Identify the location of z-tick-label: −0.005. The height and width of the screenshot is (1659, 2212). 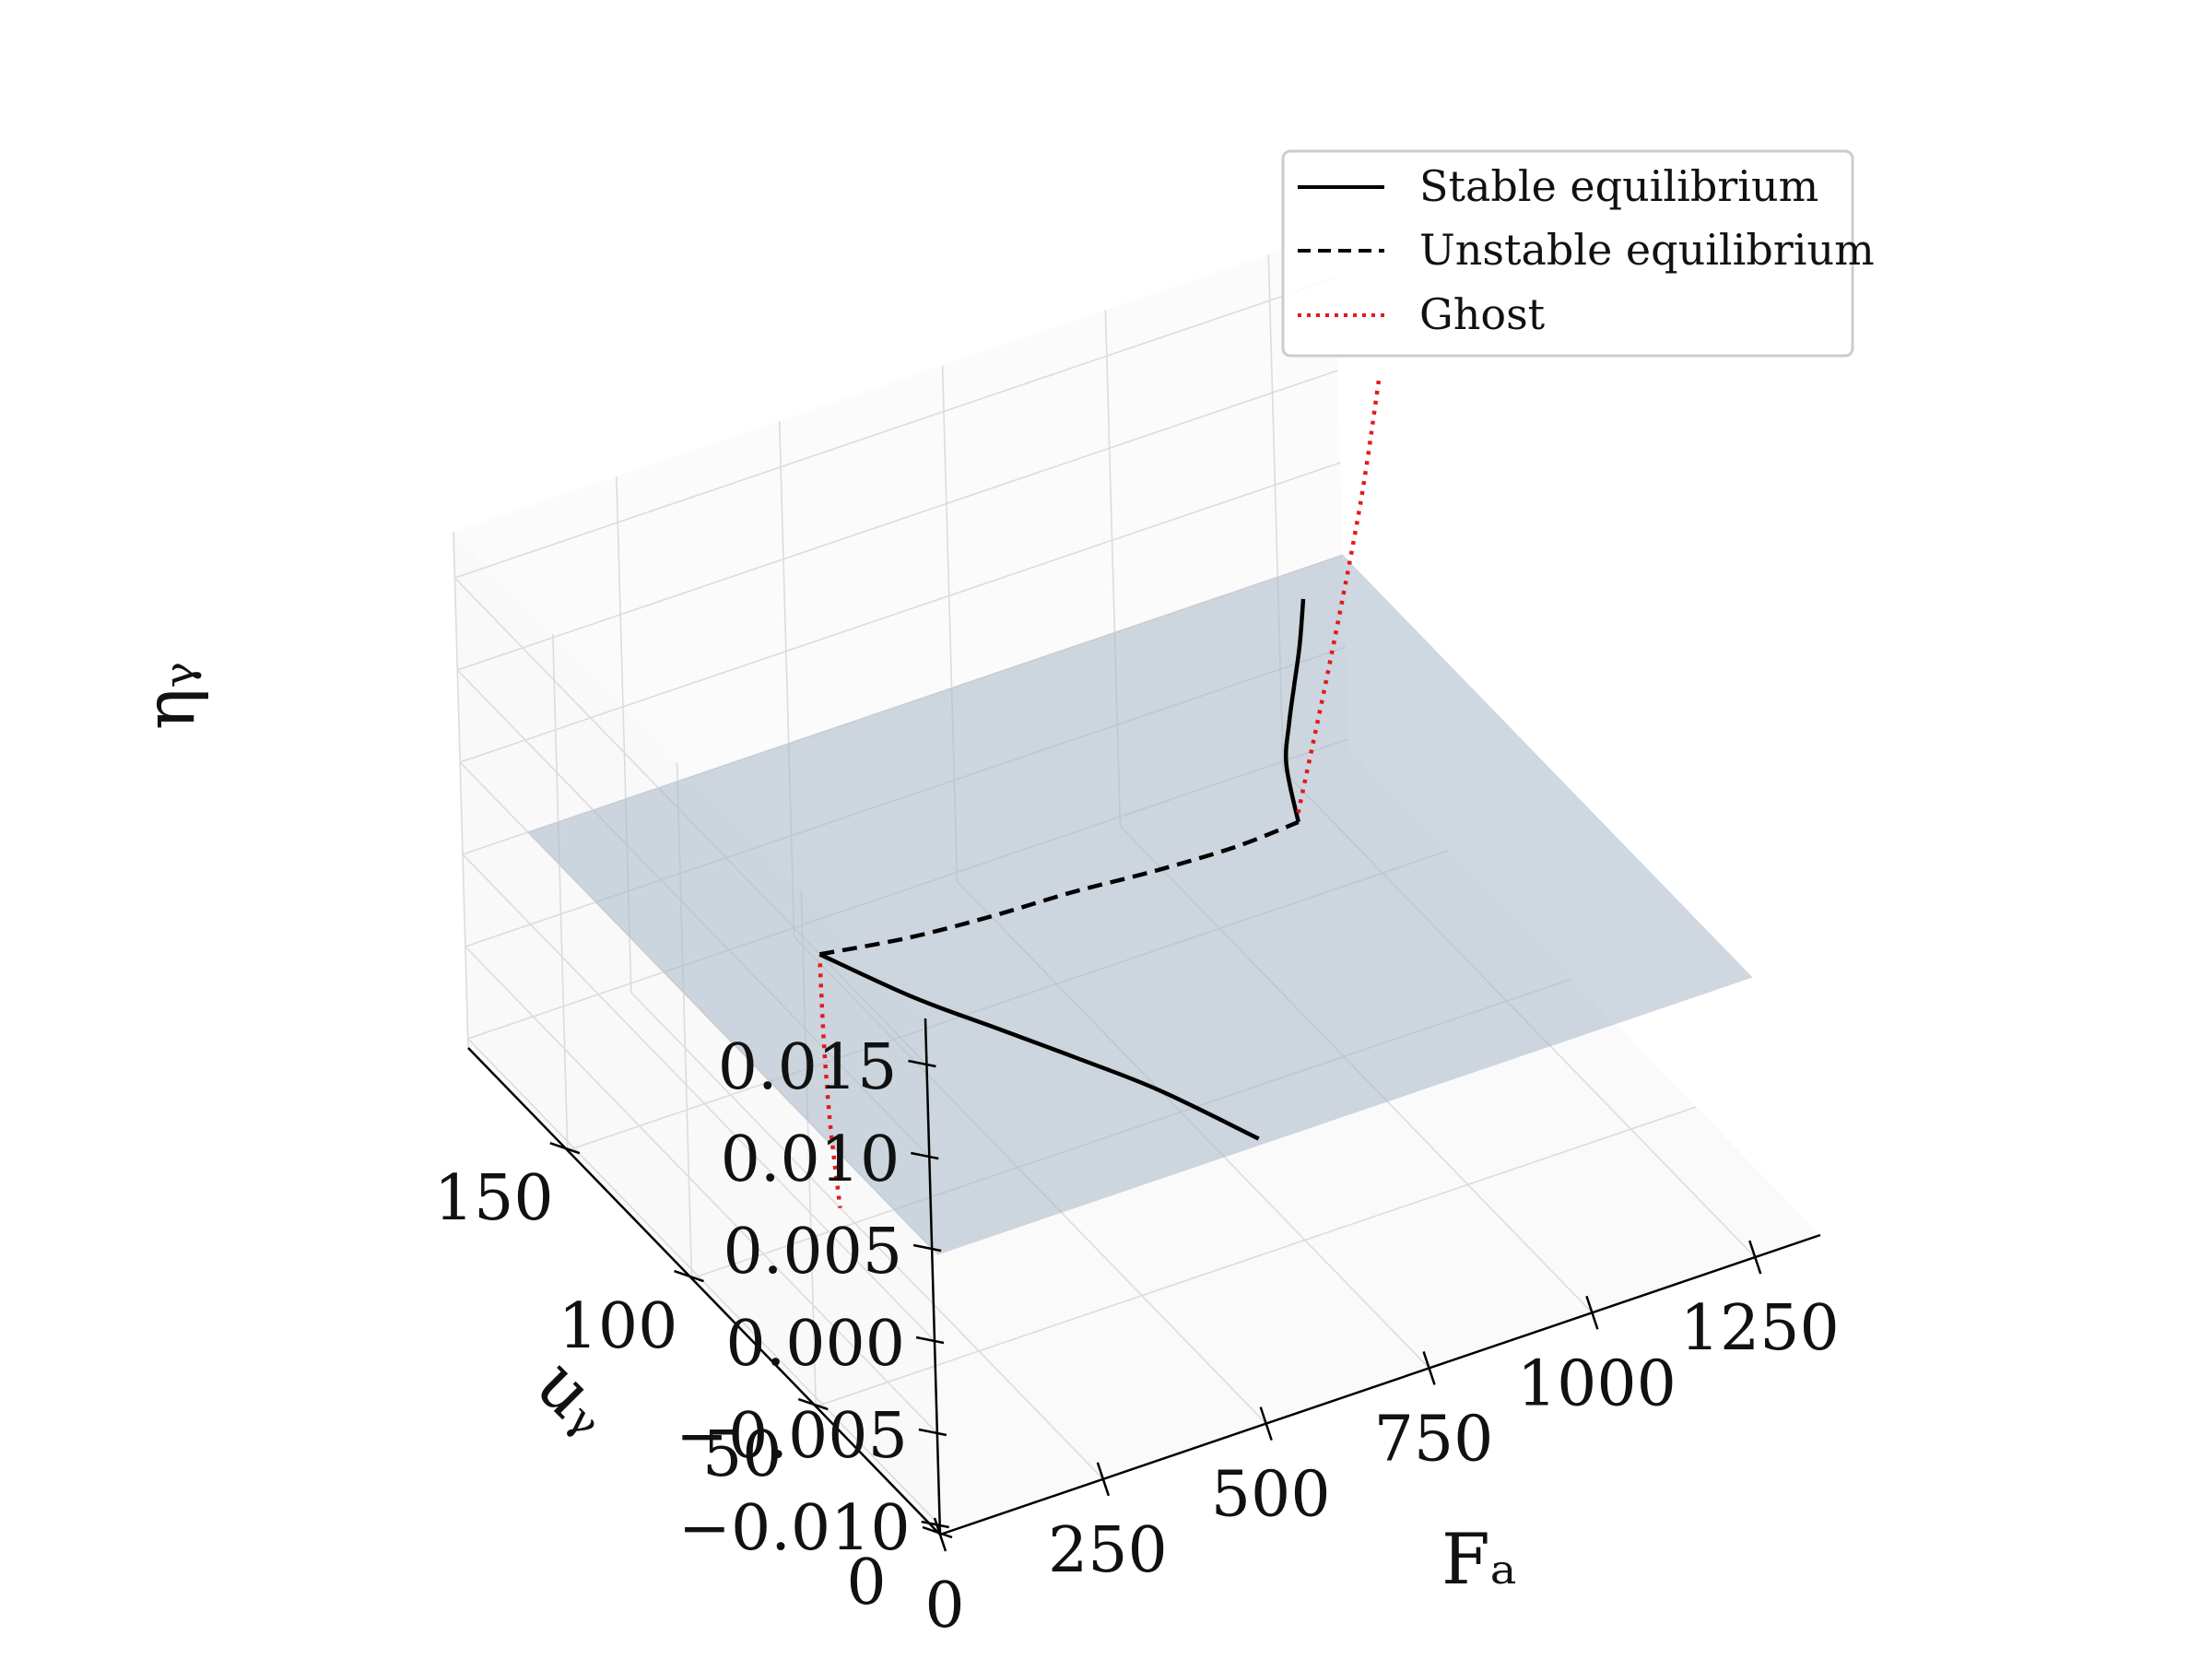
(792, 1436).